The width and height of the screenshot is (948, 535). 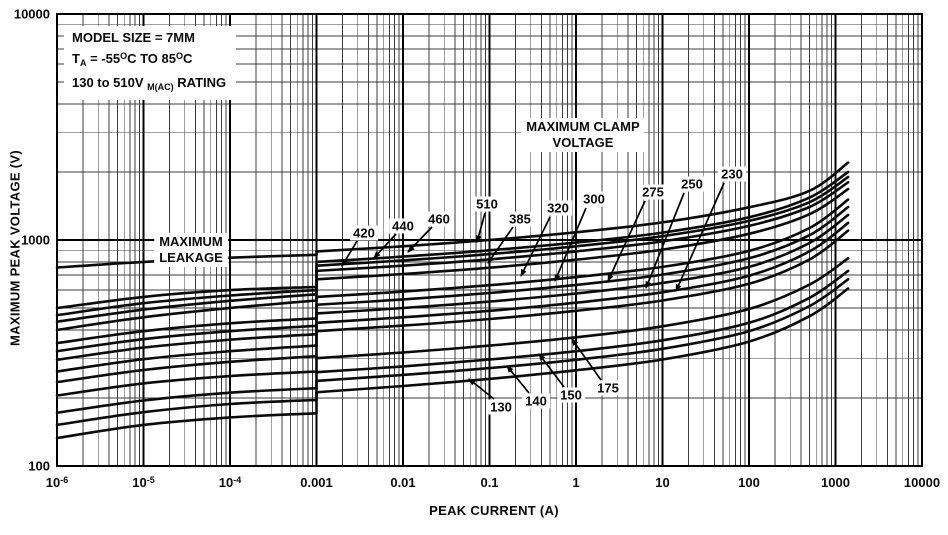 I want to click on curve-440-clamp, so click(x=582, y=221).